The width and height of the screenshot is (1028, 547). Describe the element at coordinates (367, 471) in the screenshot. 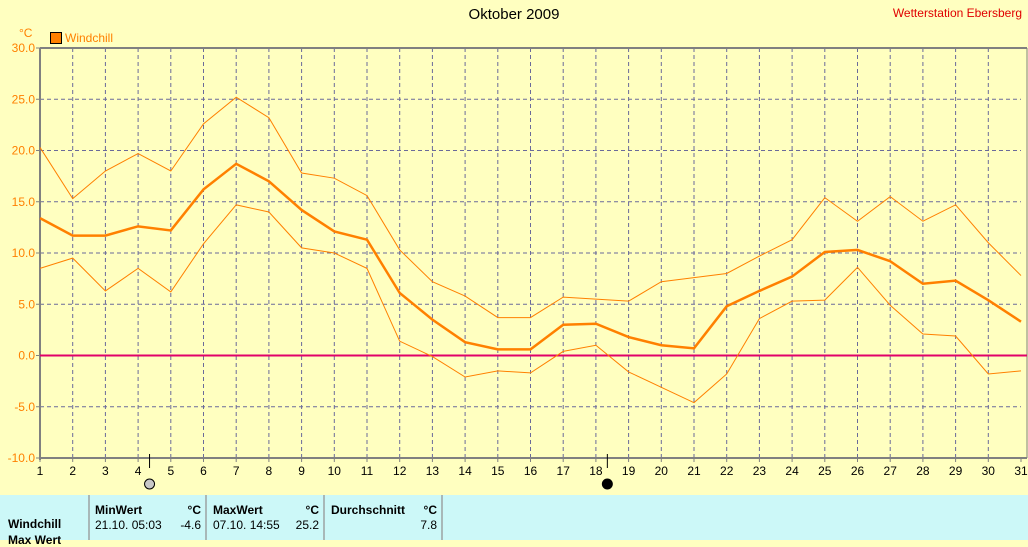

I see `x-tick-label: 11` at that location.